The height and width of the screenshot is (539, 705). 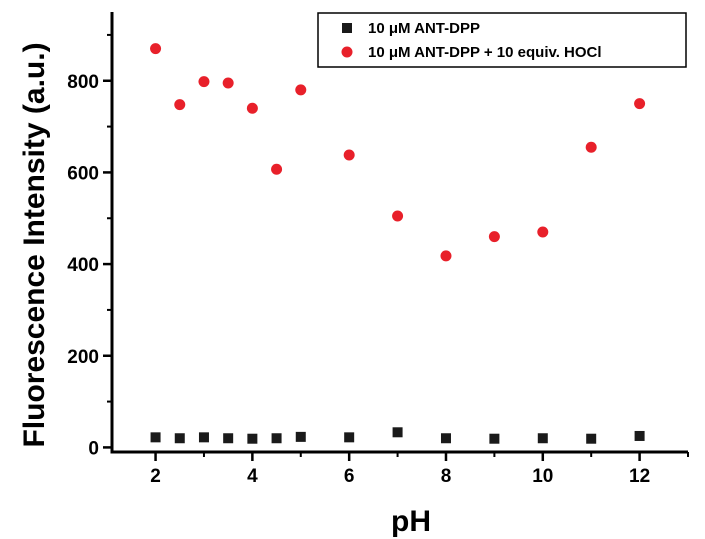 What do you see at coordinates (347, 52) in the screenshot?
I see `legend-marker-circle` at bounding box center [347, 52].